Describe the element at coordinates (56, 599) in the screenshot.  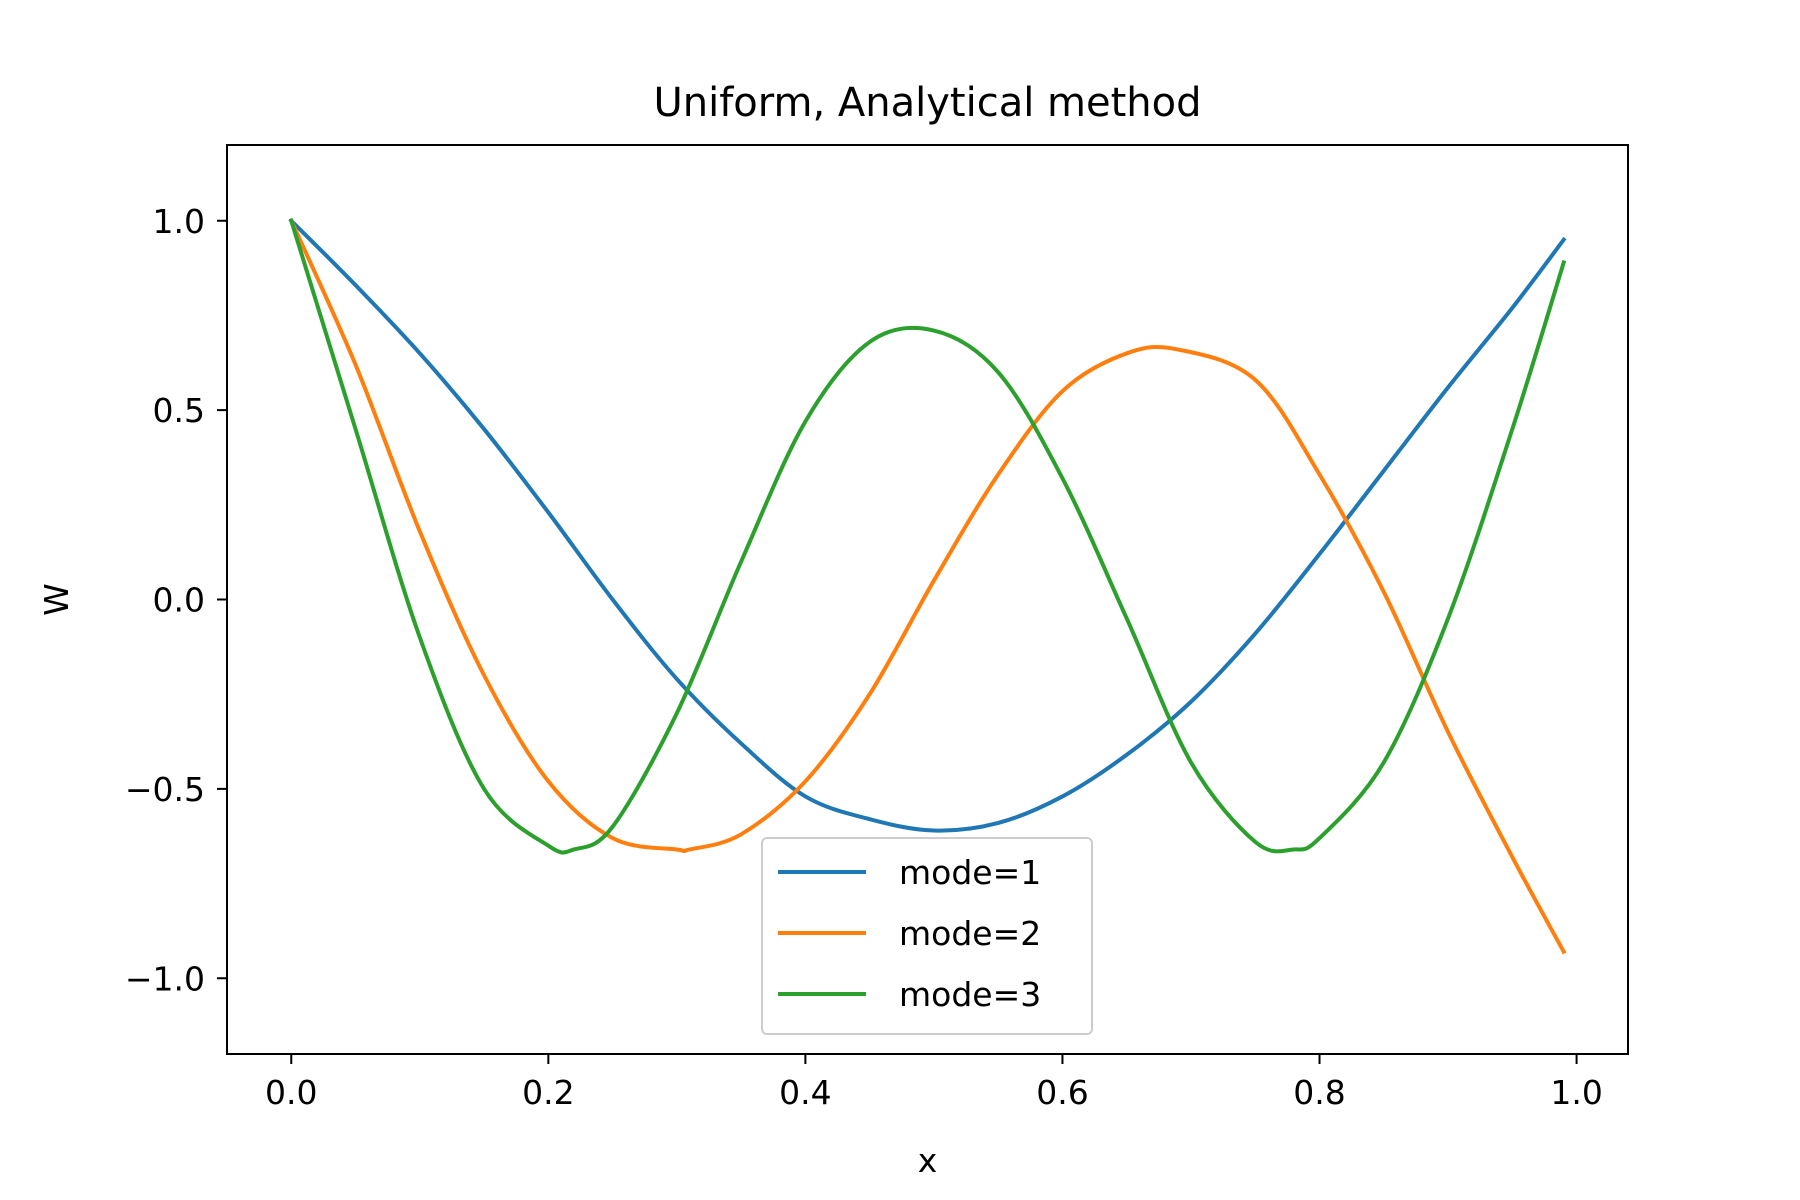
I see `y-axis-title: W` at that location.